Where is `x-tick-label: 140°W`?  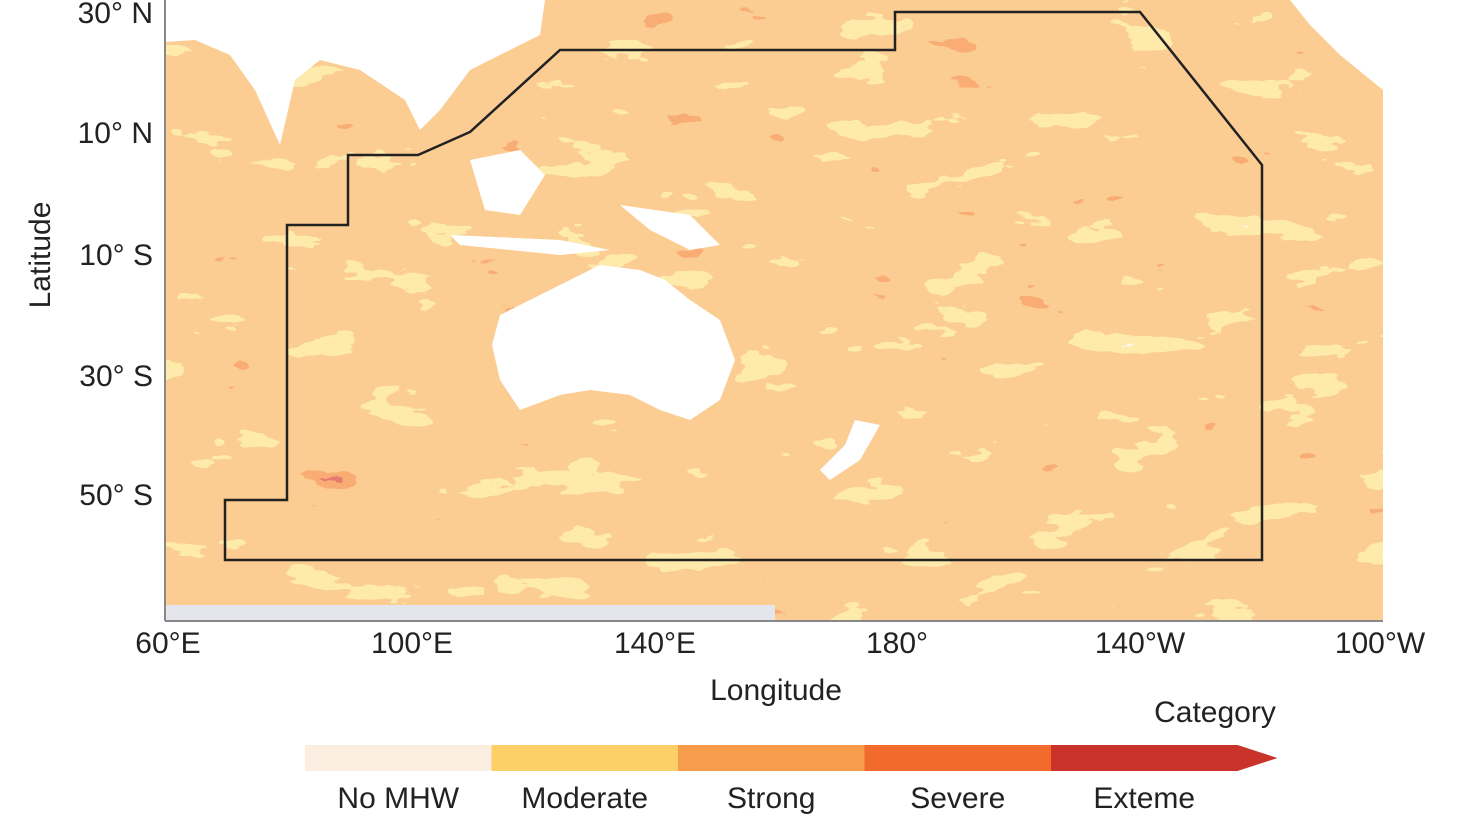
x-tick-label: 140°W is located at coordinates (1140, 643).